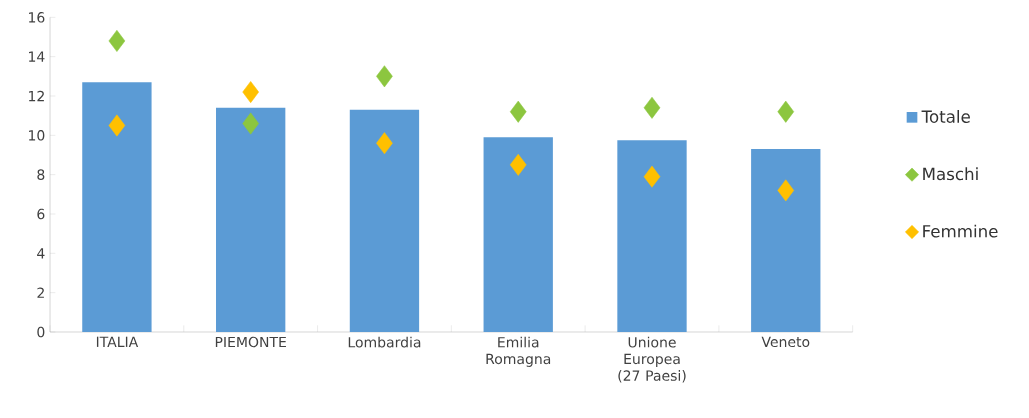 Image resolution: width=1029 pixels, height=418 pixels. What do you see at coordinates (41, 253) in the screenshot?
I see `y-tick-label: 4` at bounding box center [41, 253].